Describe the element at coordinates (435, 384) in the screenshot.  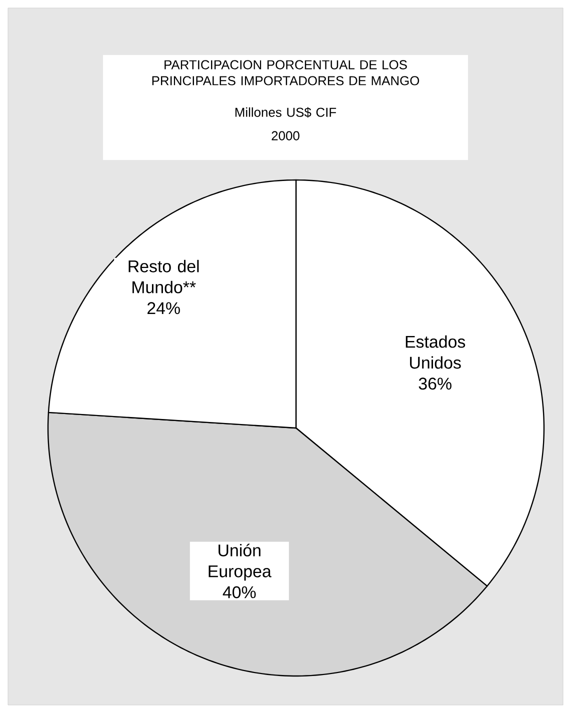
I see `data-label: 36%` at that location.